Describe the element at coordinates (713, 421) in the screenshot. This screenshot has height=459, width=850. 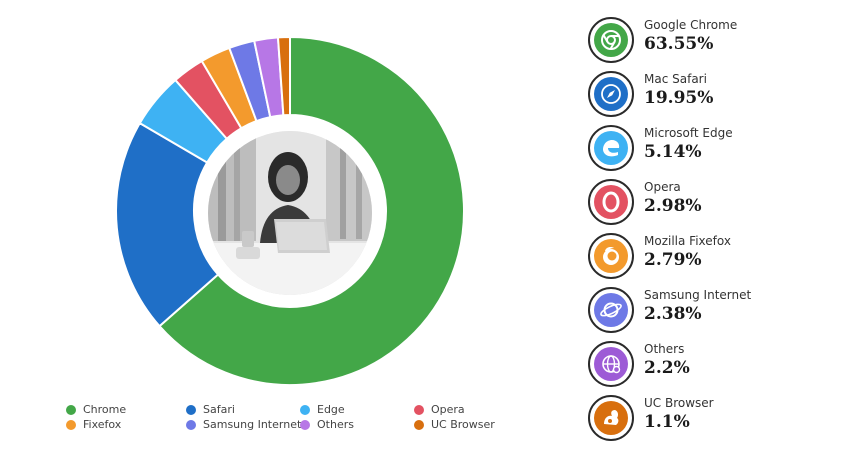
I see `stat-uc-browser: UC Browser 1.1%` at that location.